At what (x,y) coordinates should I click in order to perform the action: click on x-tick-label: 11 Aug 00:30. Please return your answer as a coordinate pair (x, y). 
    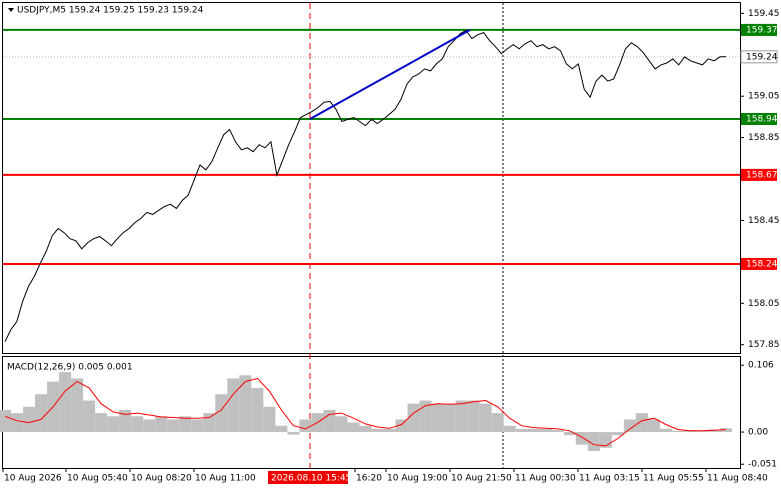
    Looking at the image, I should click on (545, 479).